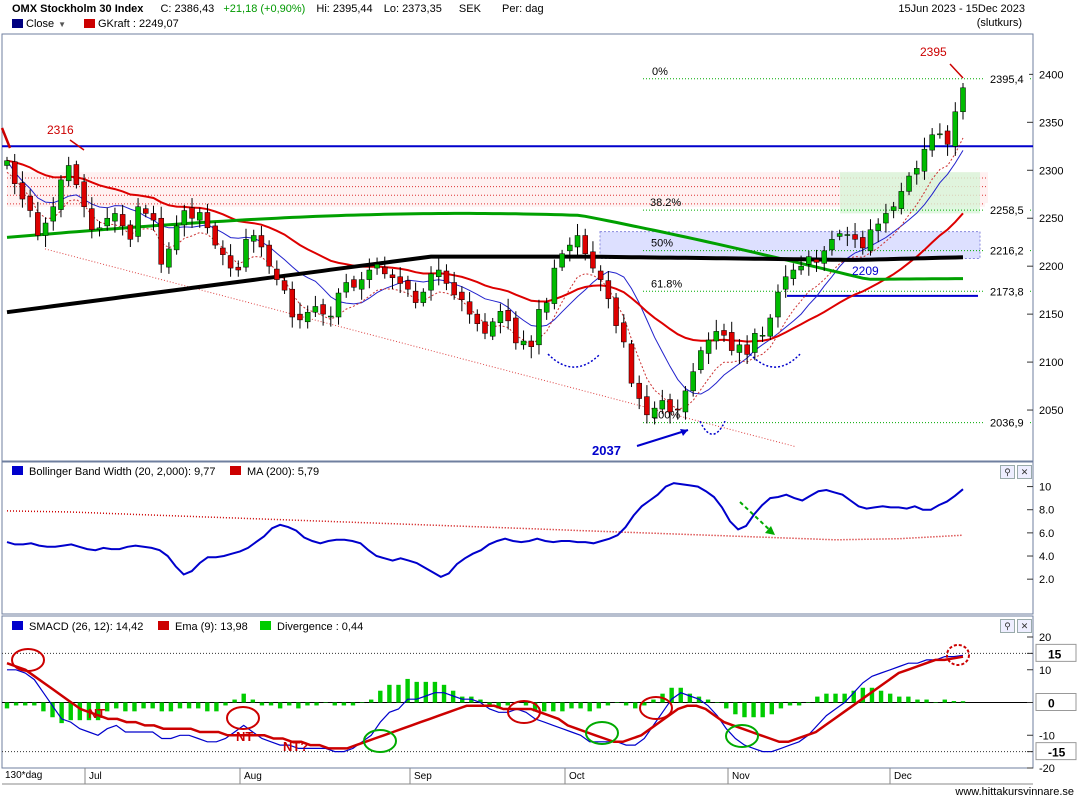 The image size is (1080, 800). What do you see at coordinates (283, 472) in the screenshot?
I see `ma-legend-label: MA (200): 5,79` at bounding box center [283, 472].